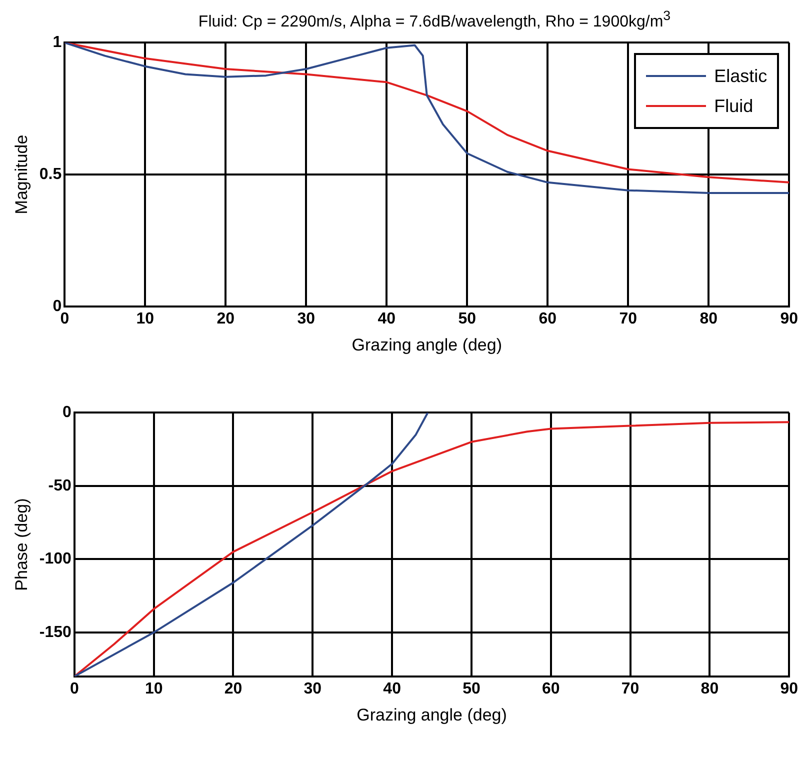  I want to click on chart-title: Fluid: Cp = 2290m/s, Alpha = 7.6dB/wavelength, Rho = 1900kg/m$^{3}$, so click(434, 19).